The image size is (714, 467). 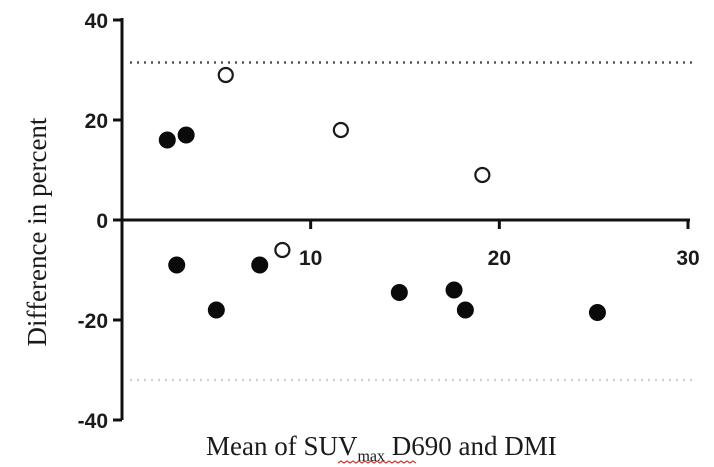 What do you see at coordinates (93, 421) in the screenshot?
I see `y-tick-label: -40` at bounding box center [93, 421].